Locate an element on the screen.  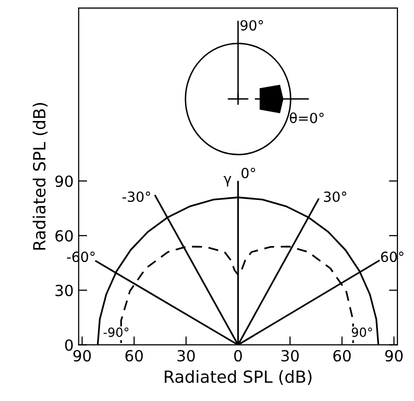
y-tick-label: 90 is located at coordinates (64, 181).